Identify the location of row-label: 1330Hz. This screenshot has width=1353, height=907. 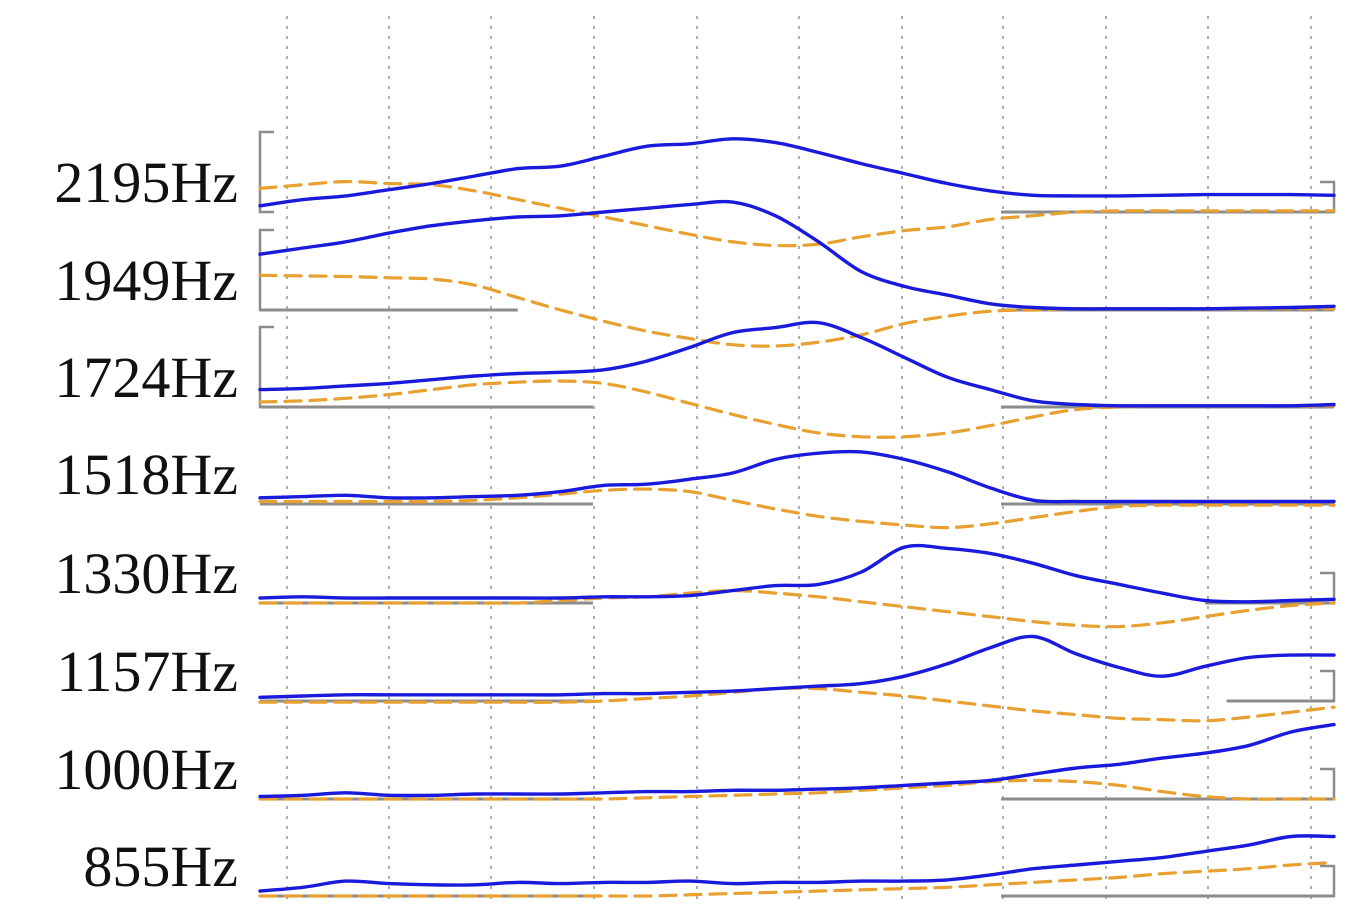
(146, 573).